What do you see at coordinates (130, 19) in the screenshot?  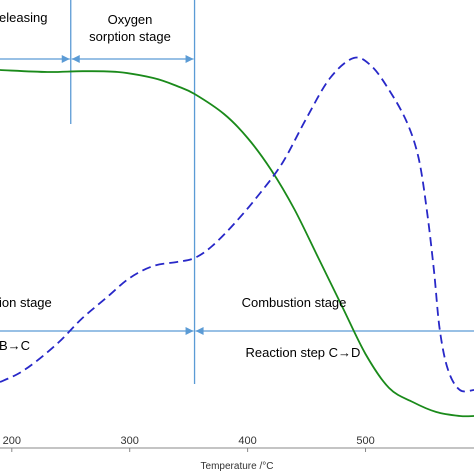 I see `stage-label-oxygen-line1: Oxygen` at bounding box center [130, 19].